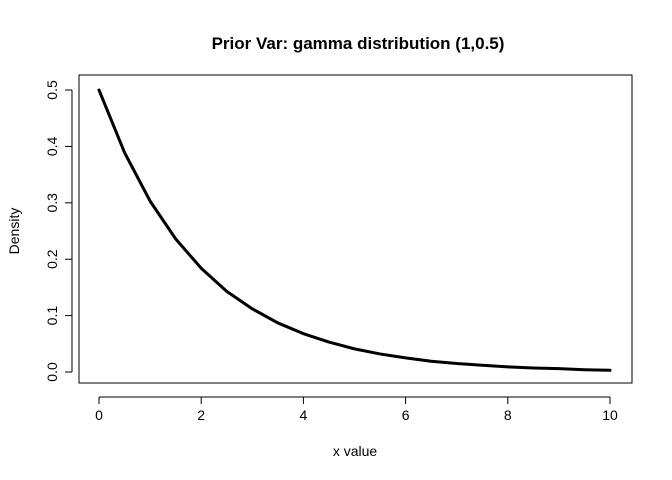 Image resolution: width=672 pixels, height=480 pixels. Describe the element at coordinates (52, 203) in the screenshot. I see `y-tick-label: 0.3` at that location.